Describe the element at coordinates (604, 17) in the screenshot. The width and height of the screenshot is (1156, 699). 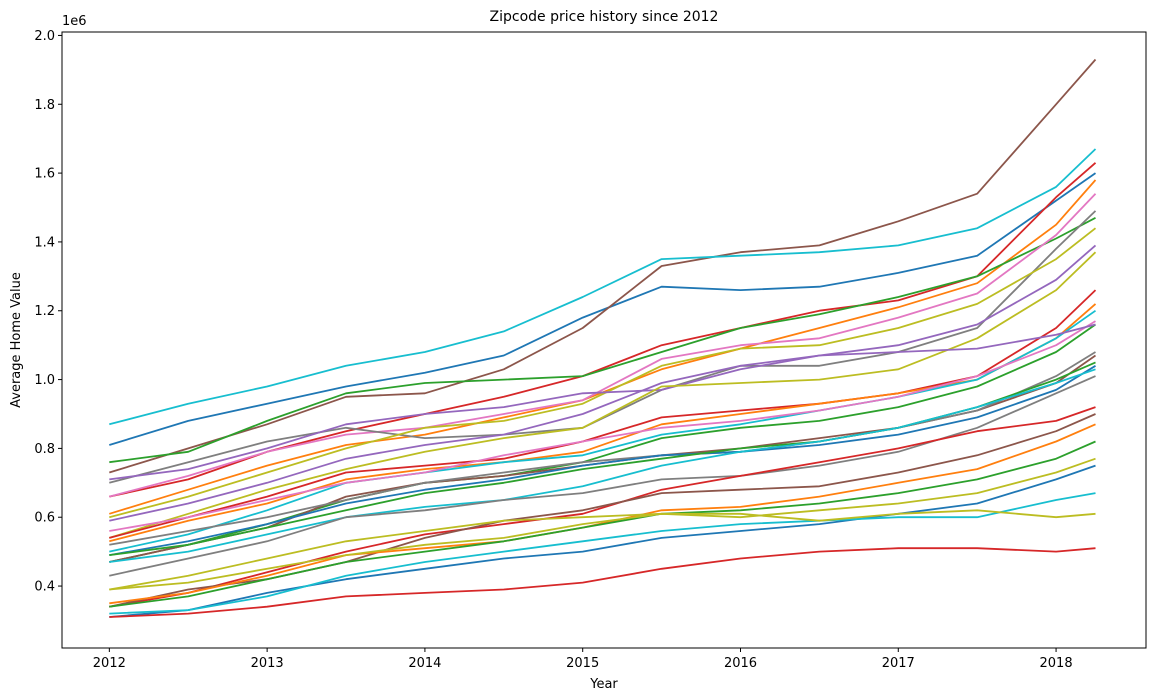
I see `chart-title: Zipcode price history since 2012` at that location.